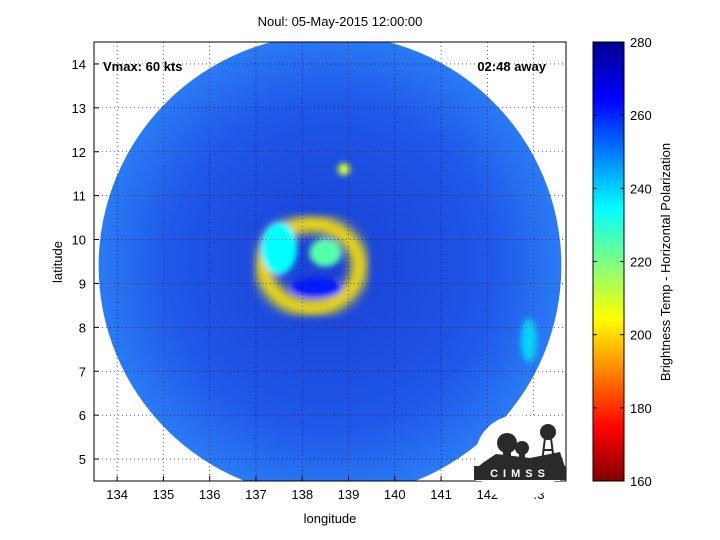 The image size is (720, 540). What do you see at coordinates (82, 415) in the screenshot?
I see `y-tick-label: 6` at bounding box center [82, 415].